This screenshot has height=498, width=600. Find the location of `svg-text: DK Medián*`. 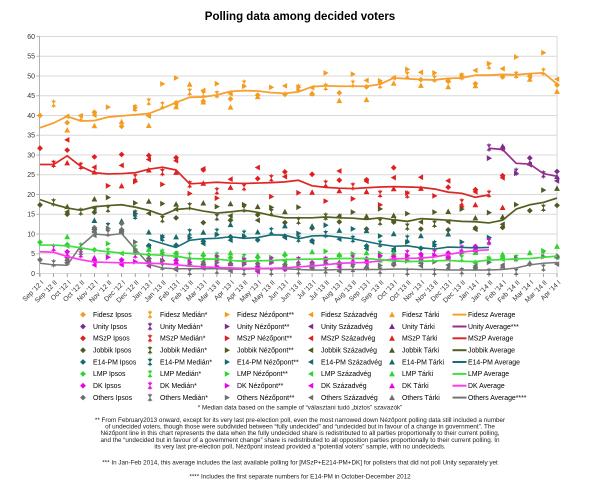

svg-text: DK Medián* is located at coordinates (178, 386).